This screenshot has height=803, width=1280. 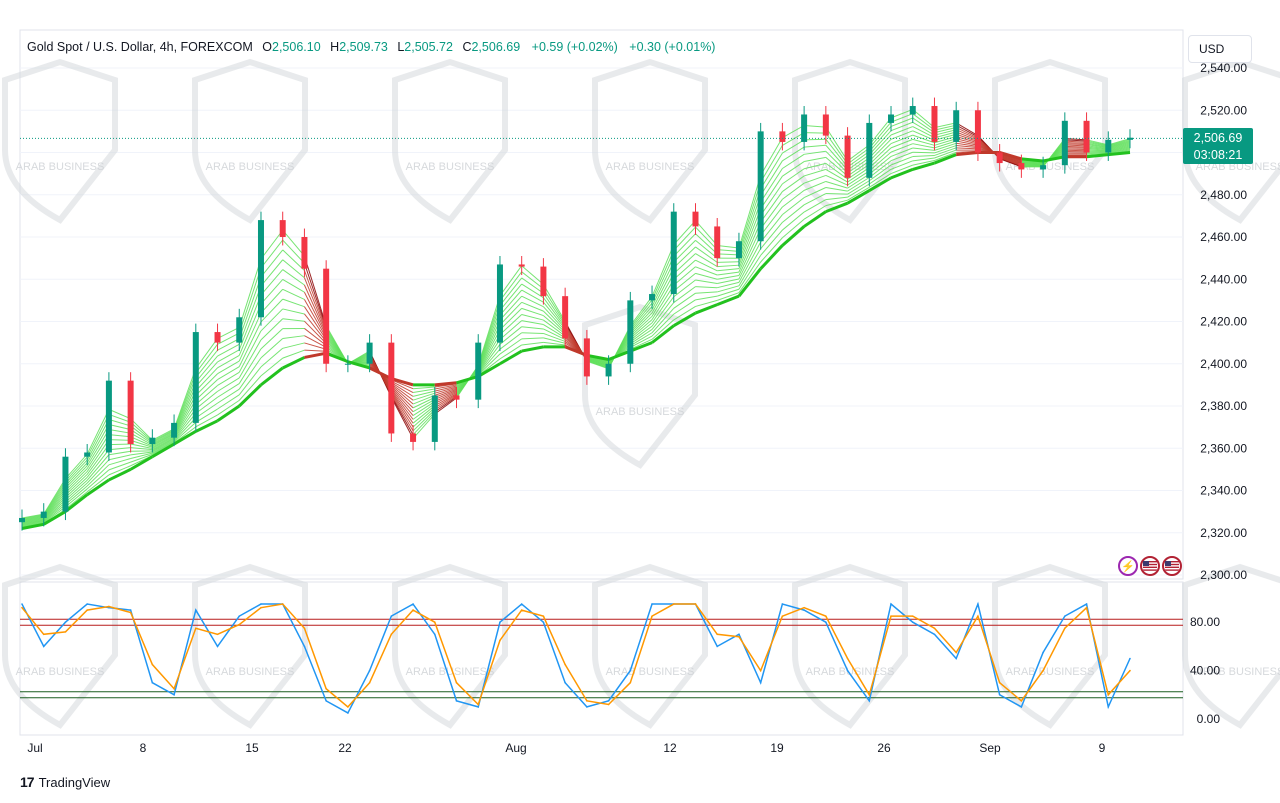 I want to click on tradingview-footer: 17 TradingView, so click(x=65, y=782).